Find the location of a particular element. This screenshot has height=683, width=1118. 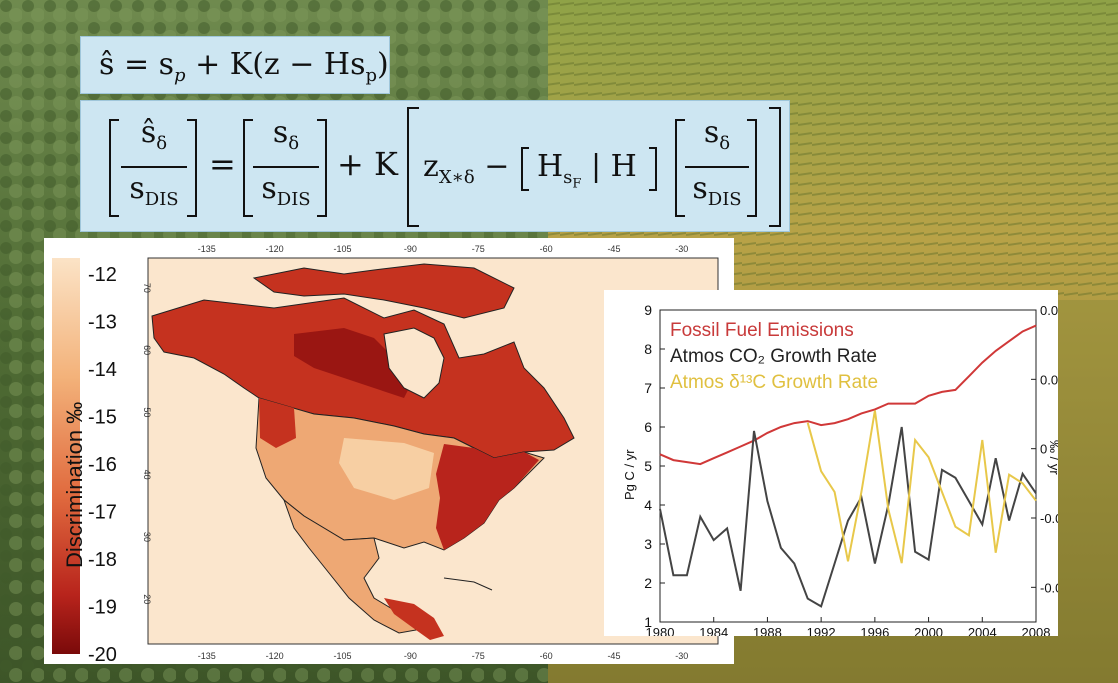

y-tick-label: 1 is located at coordinates (648, 622).